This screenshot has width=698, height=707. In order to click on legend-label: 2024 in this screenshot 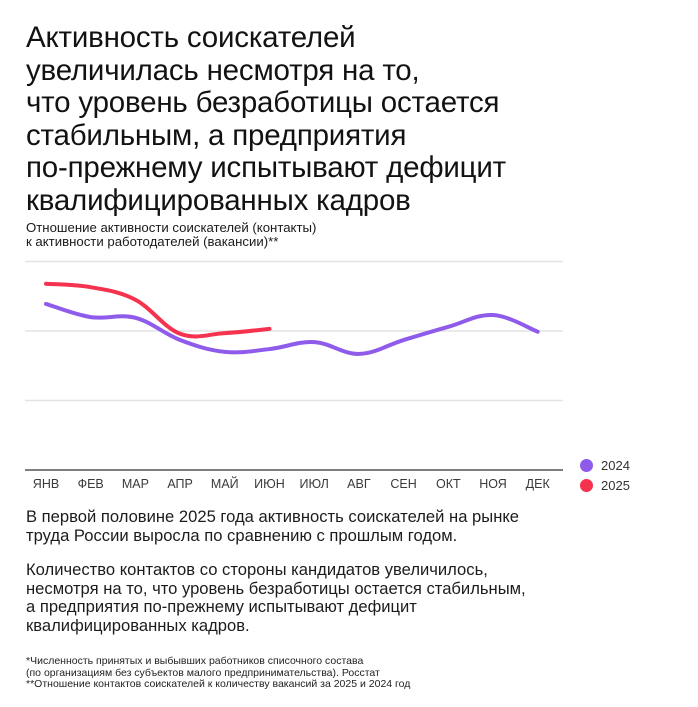, I will do `click(615, 465)`.